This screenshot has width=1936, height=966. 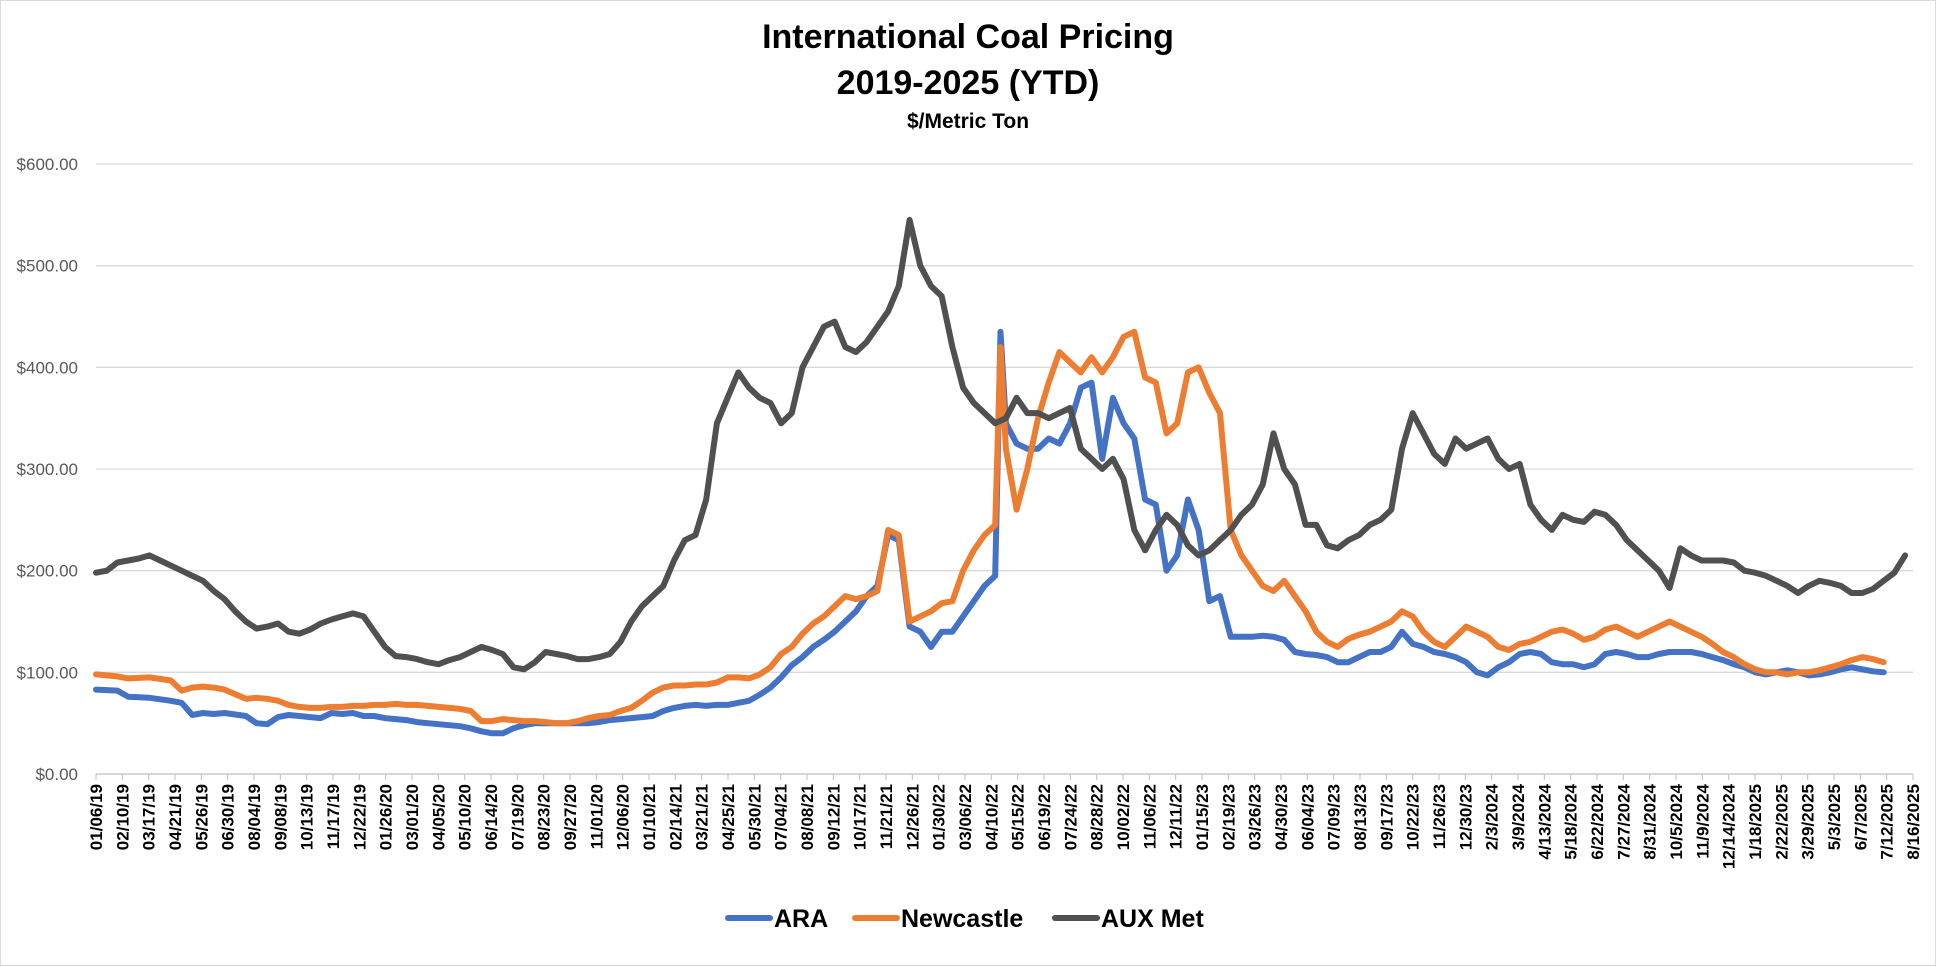 What do you see at coordinates (254, 817) in the screenshot?
I see `x-tick-label: 08/04/19` at bounding box center [254, 817].